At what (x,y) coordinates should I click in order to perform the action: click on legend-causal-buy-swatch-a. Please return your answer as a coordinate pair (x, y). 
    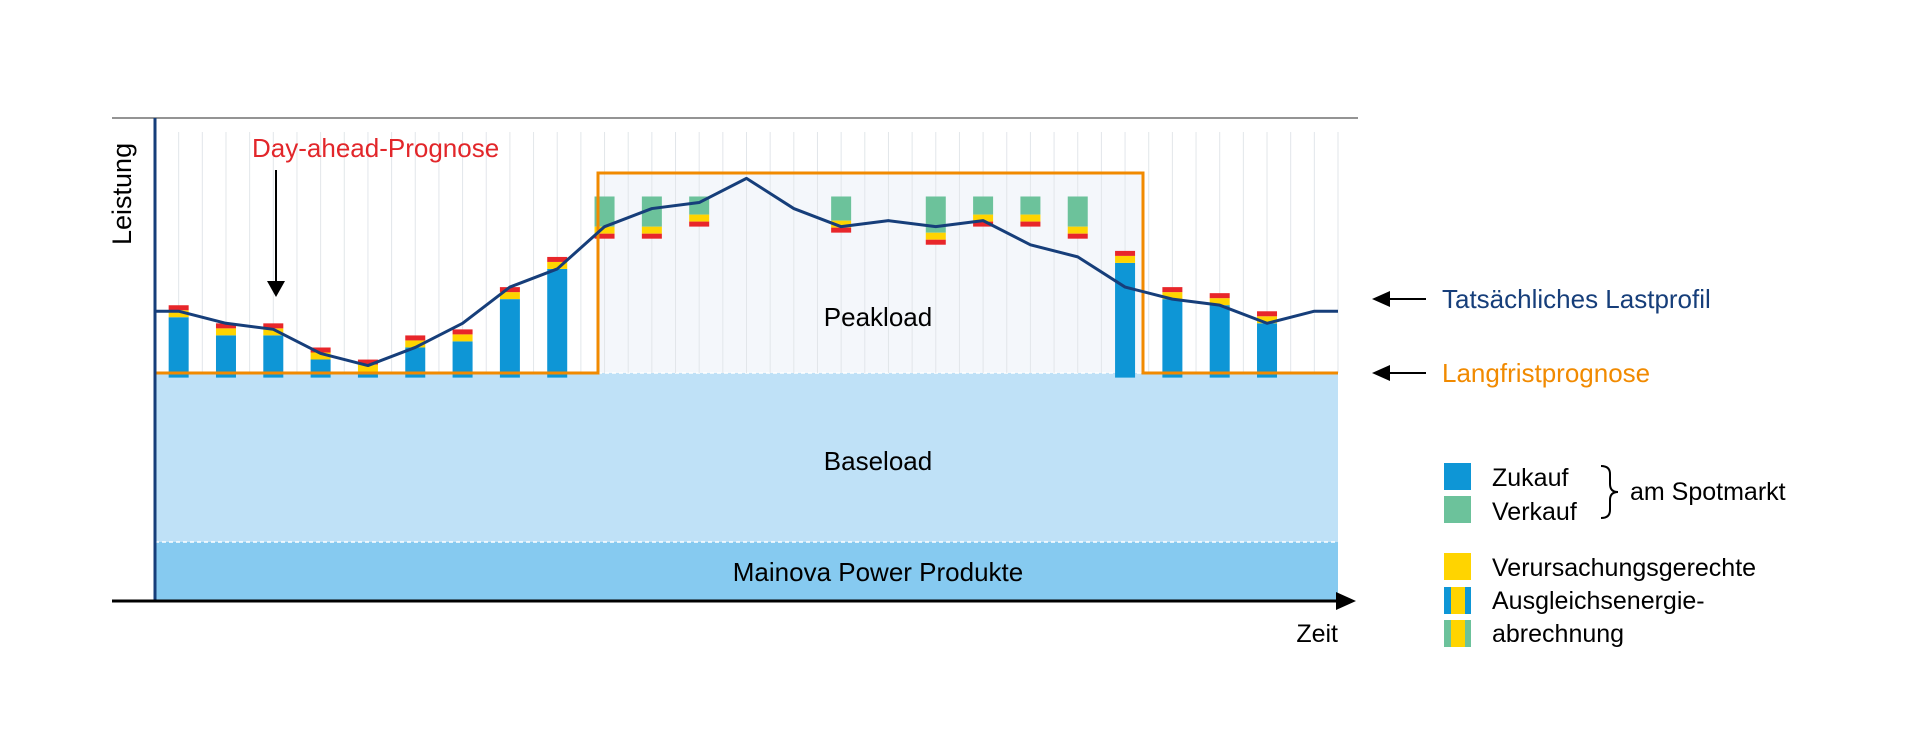
    Looking at the image, I should click on (1447, 600).